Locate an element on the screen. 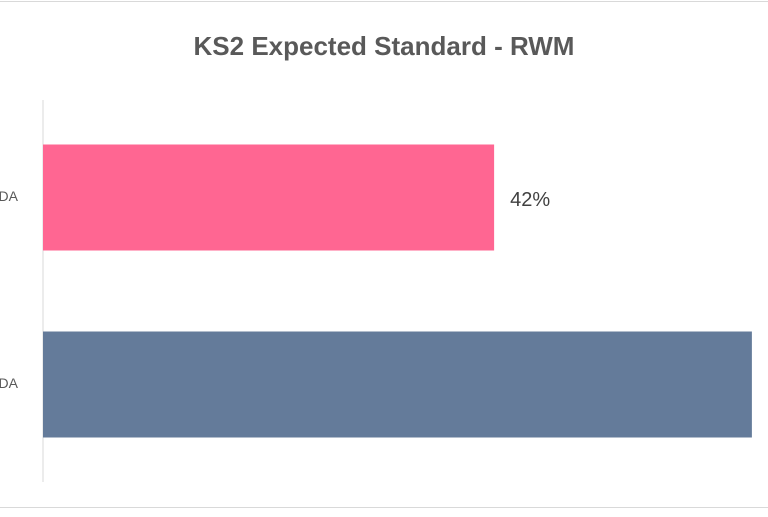 This screenshot has width=768, height=517. bar is located at coordinates (269, 197).